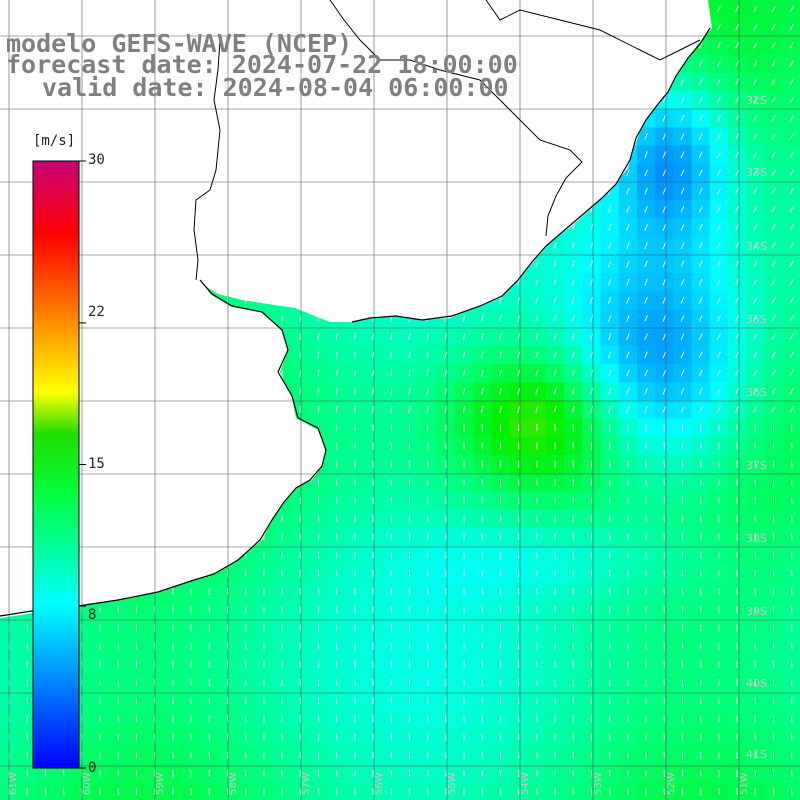  What do you see at coordinates (233, 783) in the screenshot?
I see `lon-label: 58W` at bounding box center [233, 783].